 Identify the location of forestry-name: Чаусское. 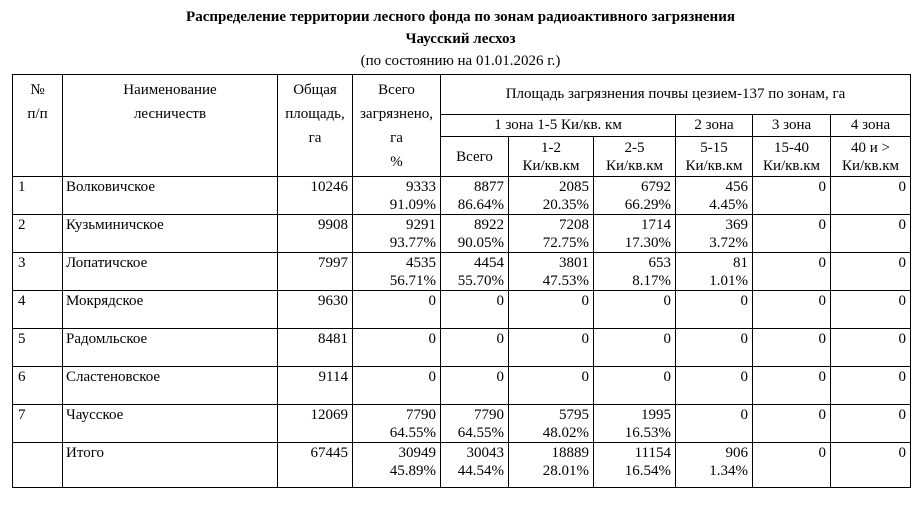
(170, 423).